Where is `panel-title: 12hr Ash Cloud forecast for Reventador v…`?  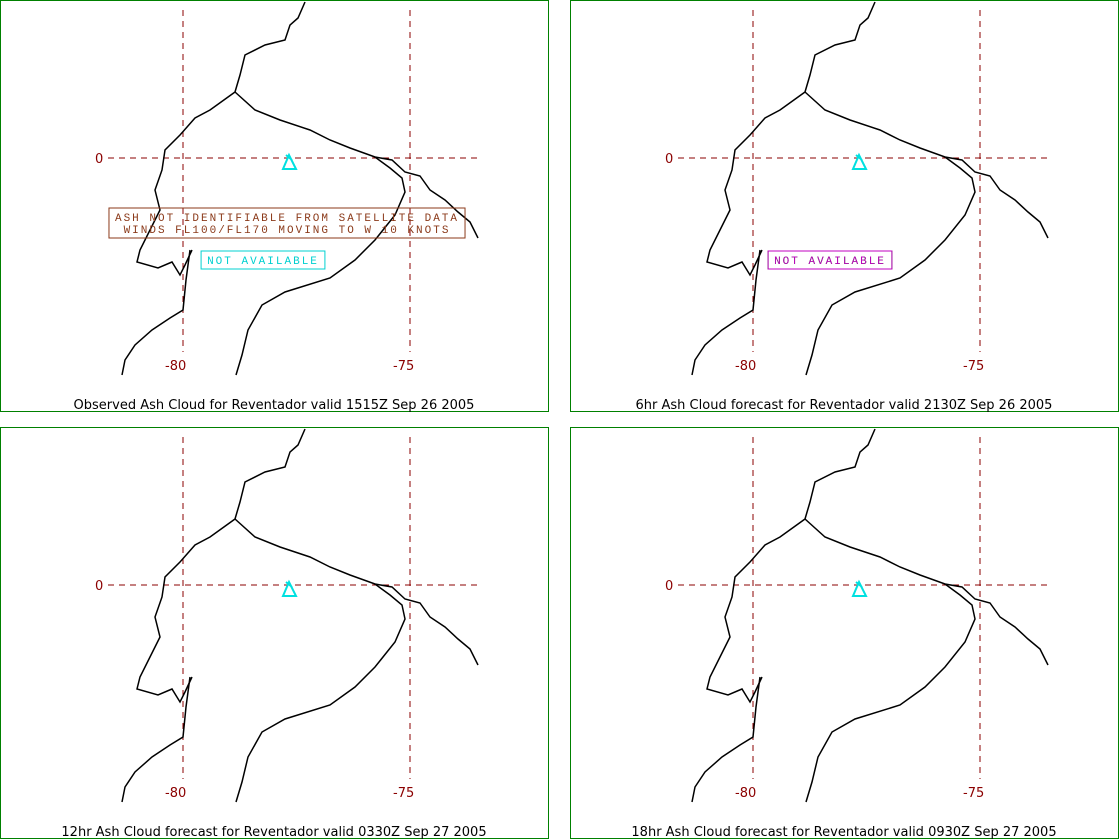 panel-title: 12hr Ash Cloud forecast for Reventador v… is located at coordinates (273, 832).